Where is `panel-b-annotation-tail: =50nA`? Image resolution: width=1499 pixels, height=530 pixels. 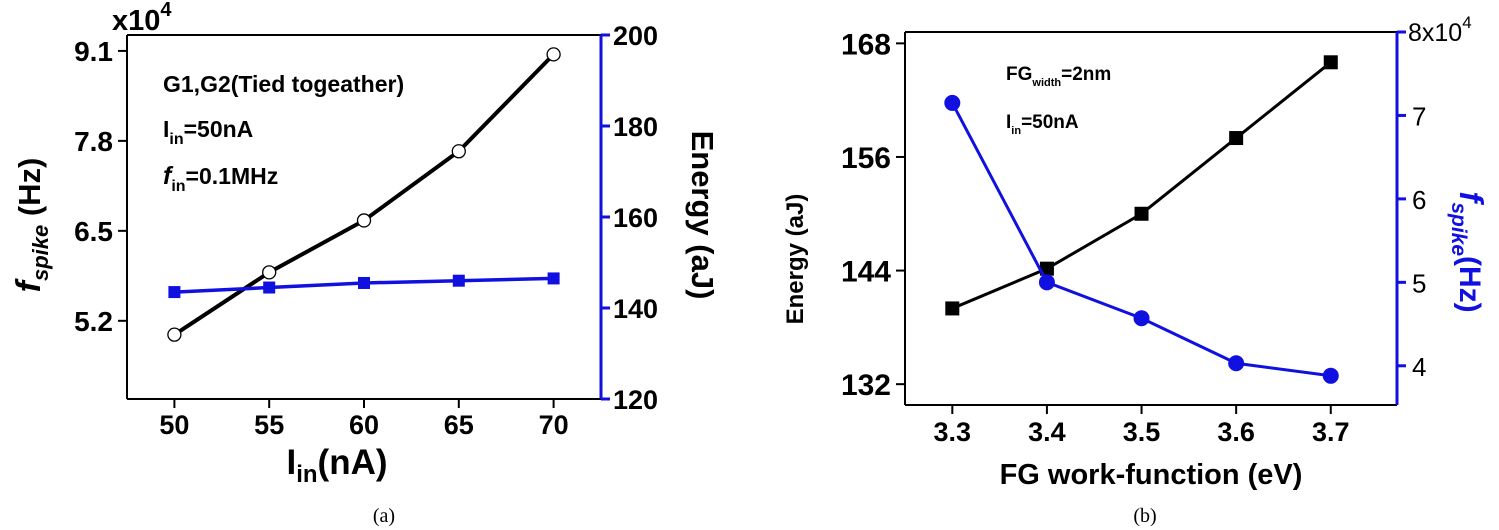
panel-b-annotation-tail: =50nA is located at coordinates (1050, 122).